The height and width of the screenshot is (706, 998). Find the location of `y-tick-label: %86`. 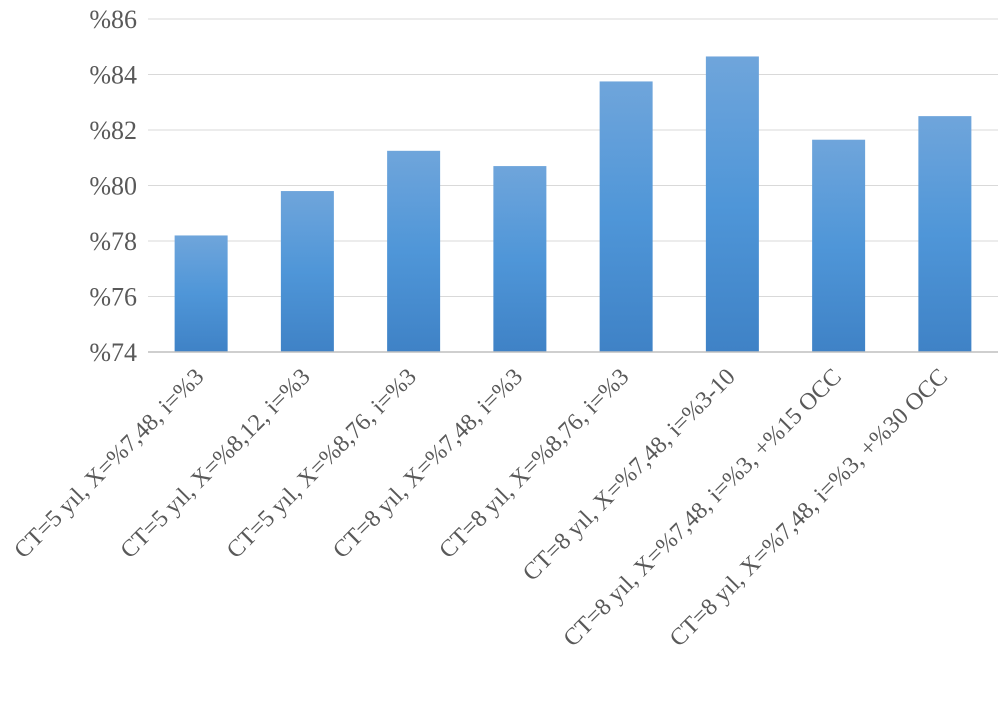

y-tick-label: %86 is located at coordinates (113, 19).